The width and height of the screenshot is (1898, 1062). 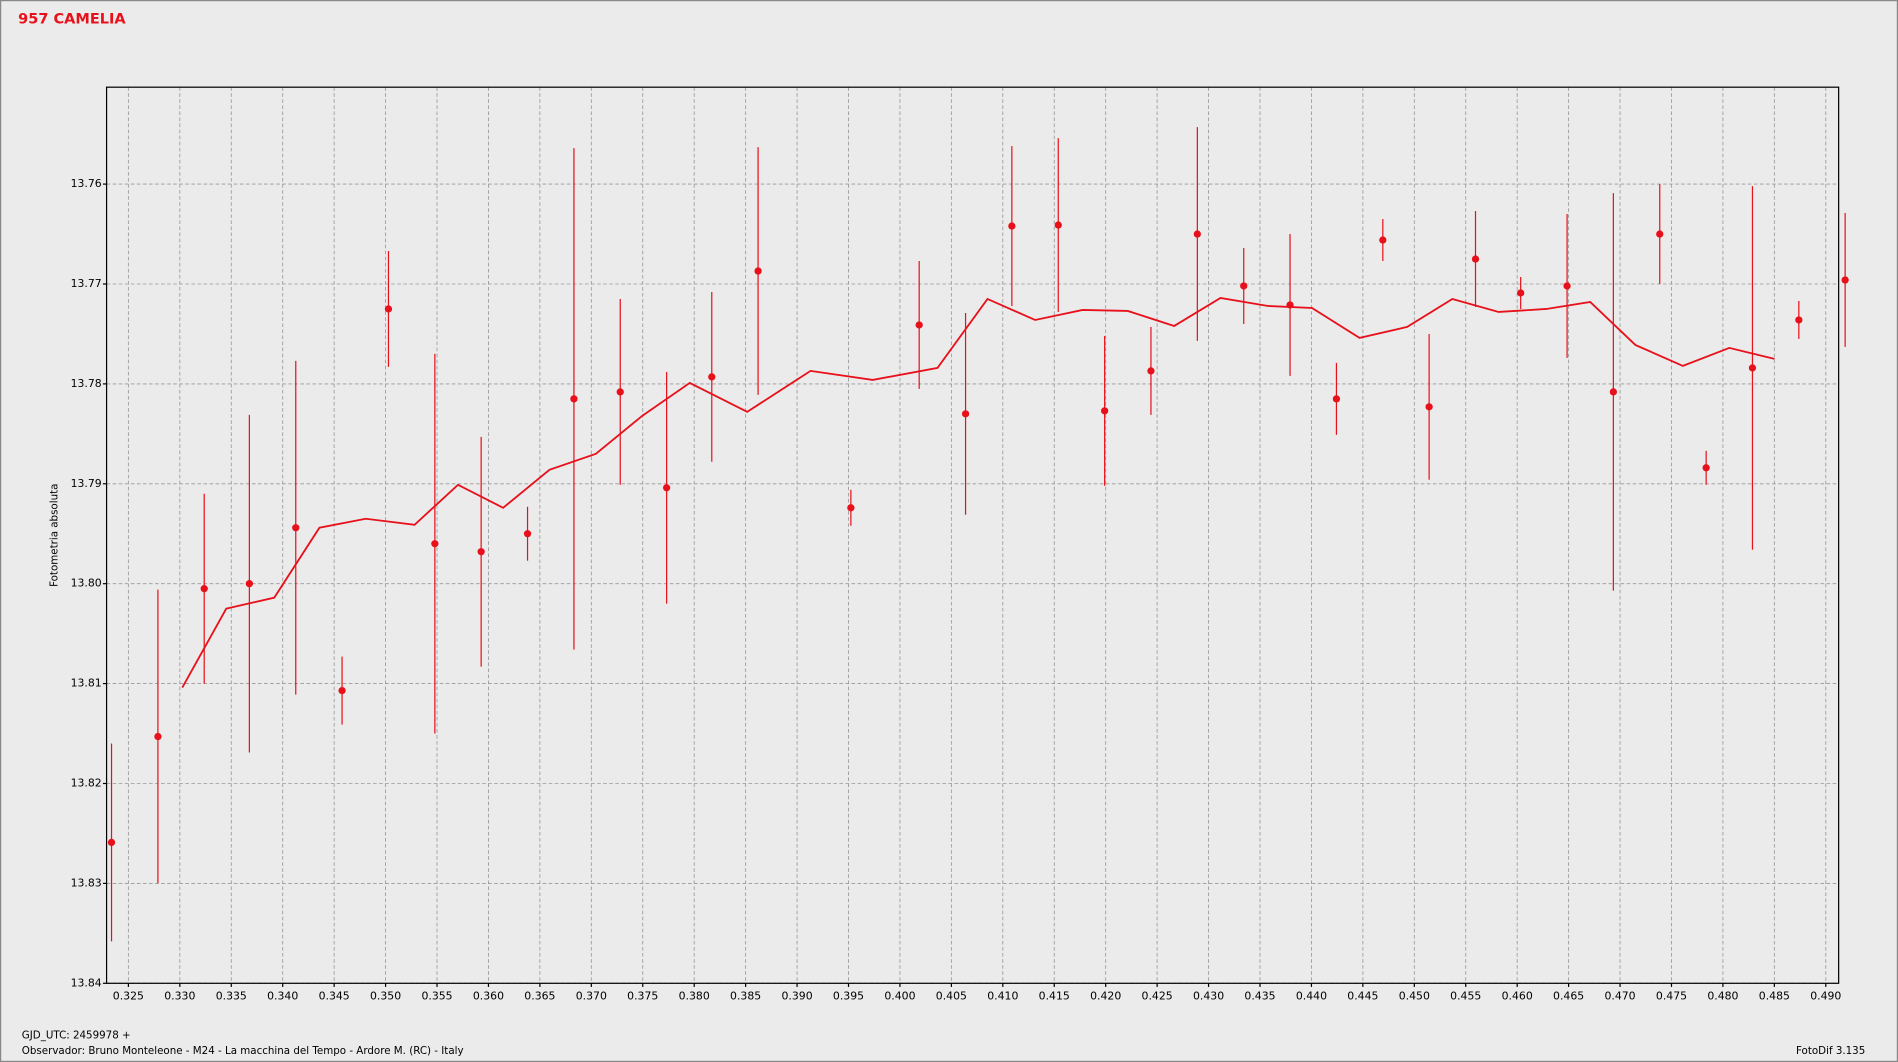 I want to click on x-tick-label: 0.430, so click(x=1208, y=996).